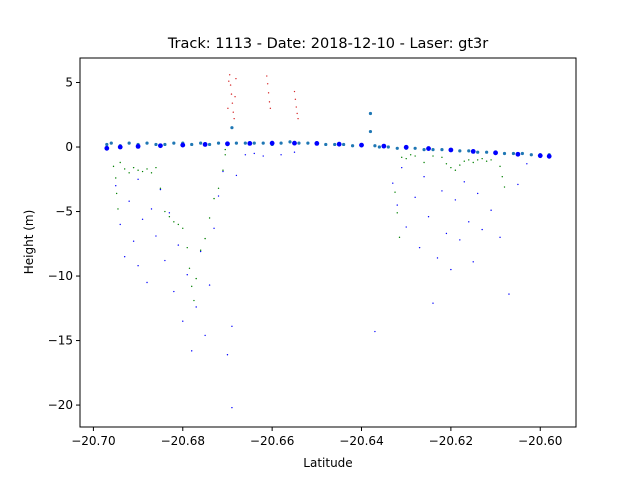 Image resolution: width=640 pixels, height=480 pixels. What do you see at coordinates (69, 83) in the screenshot?
I see `y-tick-label: 5` at bounding box center [69, 83].